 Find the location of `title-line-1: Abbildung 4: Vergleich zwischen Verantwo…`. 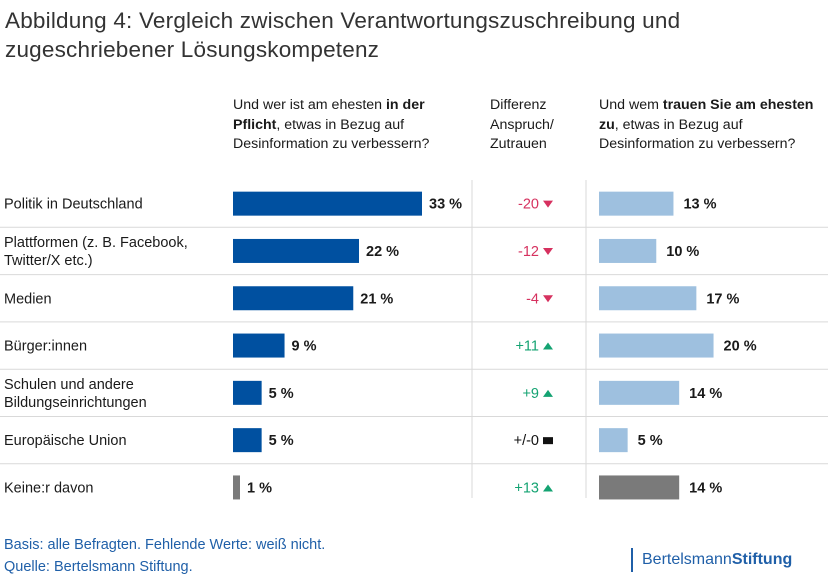

title-line-1: Abbildung 4: Vergleich zwischen Verantwo… is located at coordinates (343, 20).